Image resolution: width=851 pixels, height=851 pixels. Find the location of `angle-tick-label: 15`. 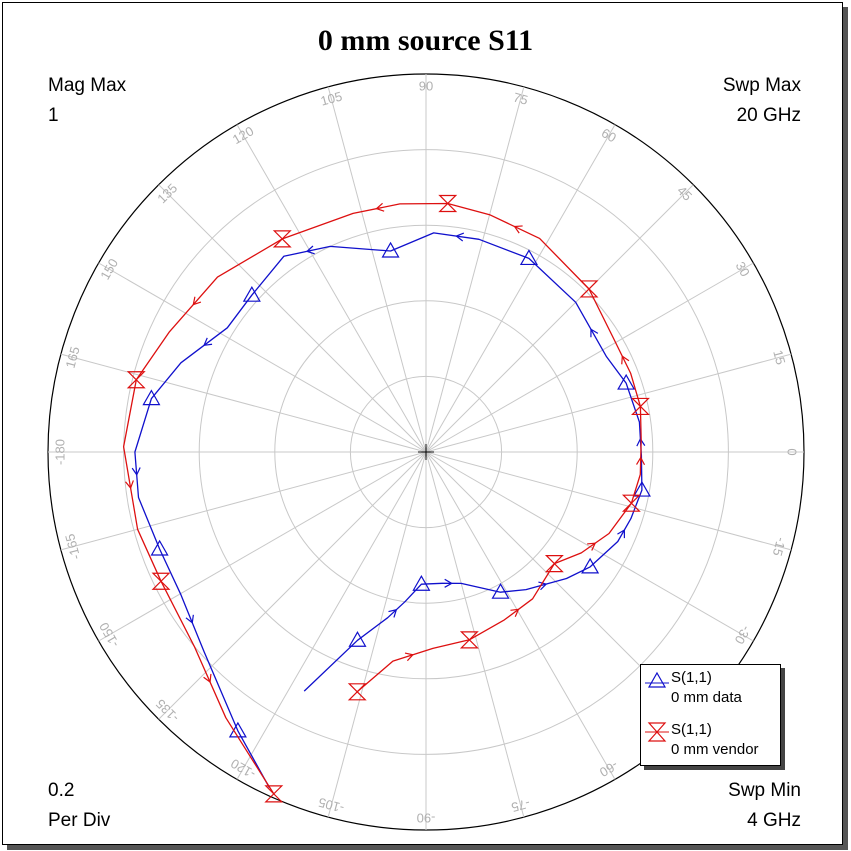

angle-tick-label: 15 is located at coordinates (779, 357).